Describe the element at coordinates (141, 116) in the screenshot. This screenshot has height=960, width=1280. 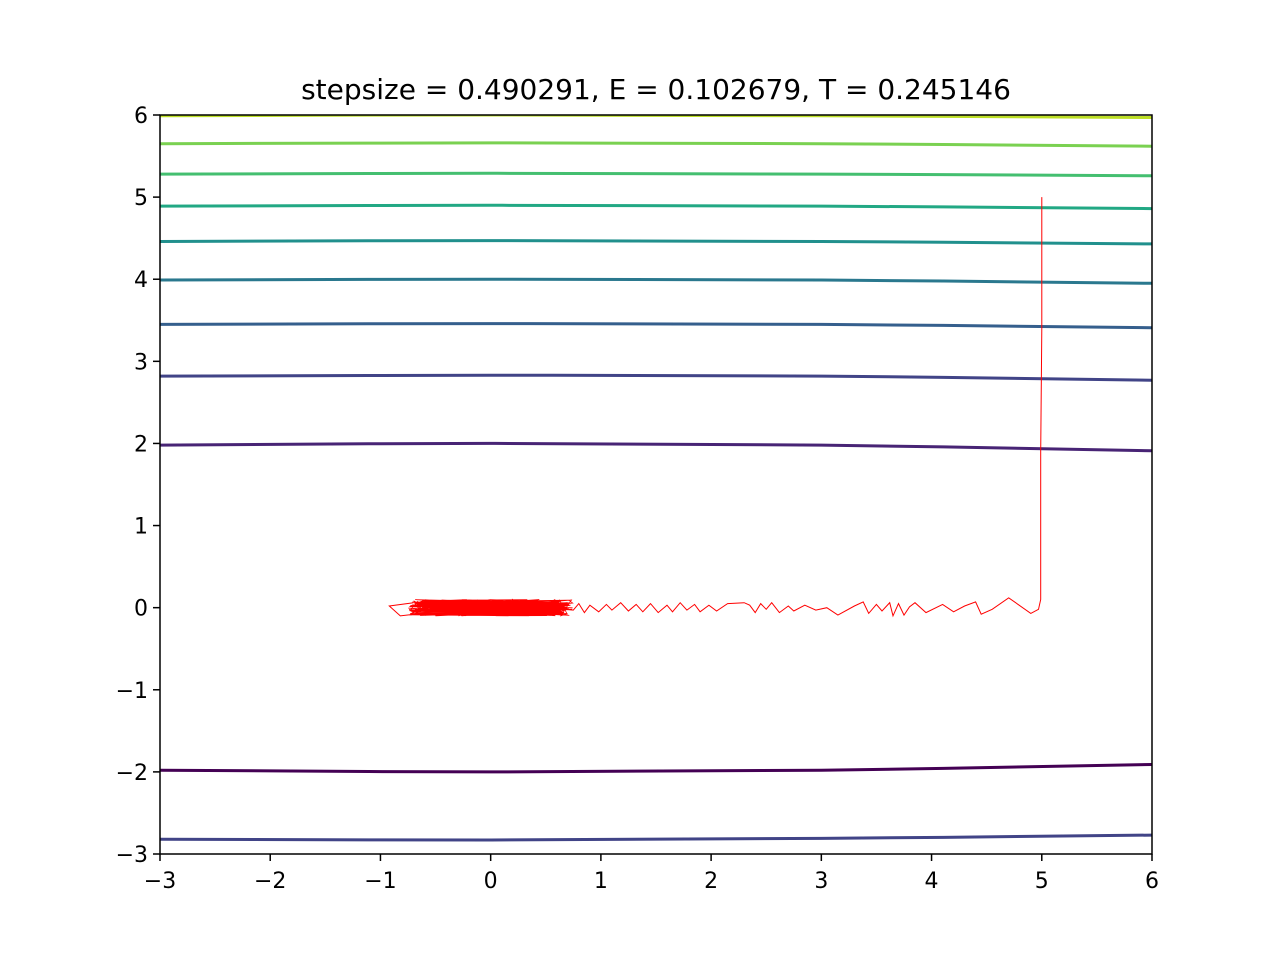
I see `y-tick-label: 6` at that location.